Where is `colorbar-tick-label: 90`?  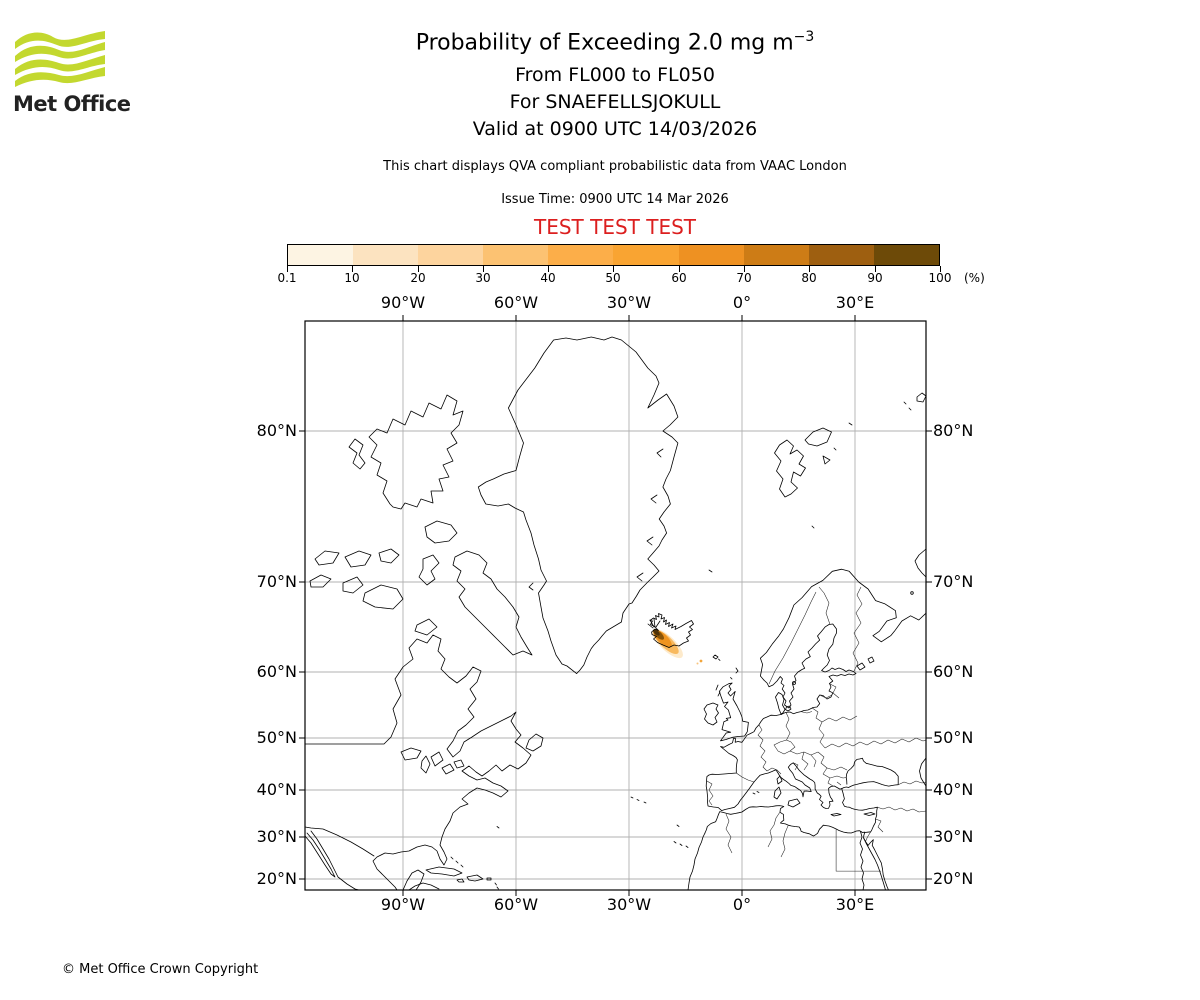
colorbar-tick-label: 90 is located at coordinates (875, 278).